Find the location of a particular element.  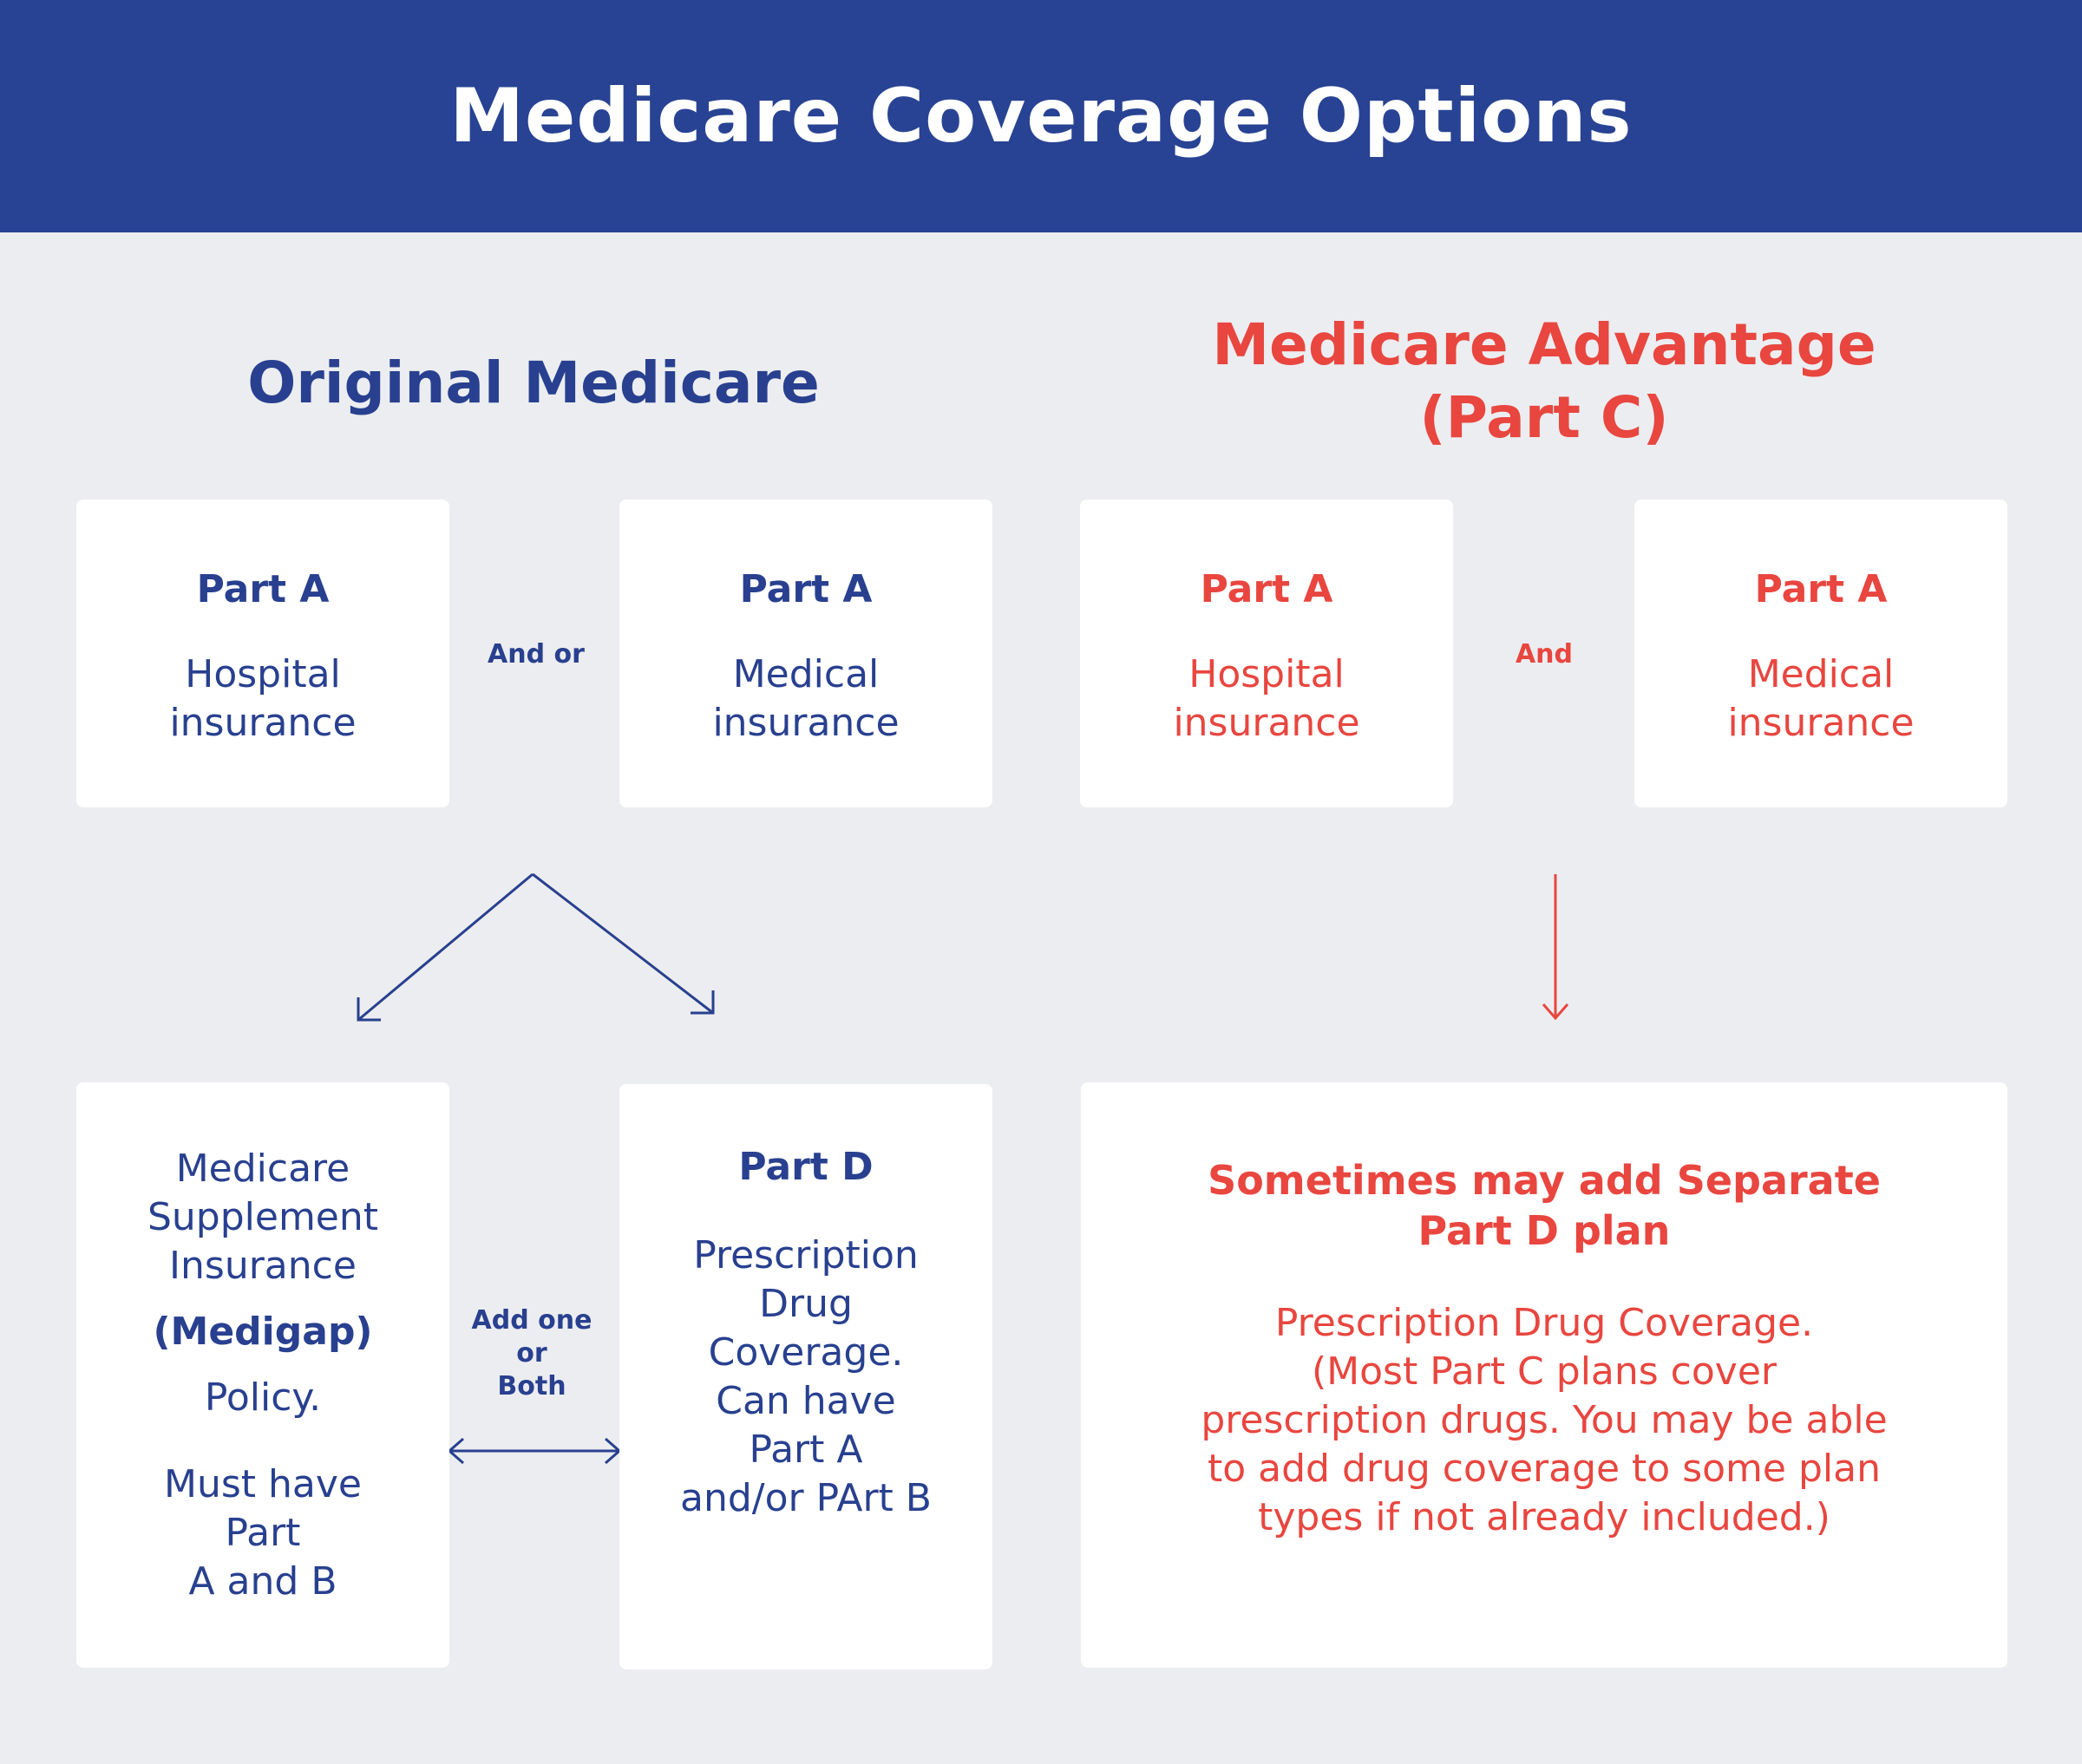

page-title: Medicare Coverage Options is located at coordinates (1041, 117).